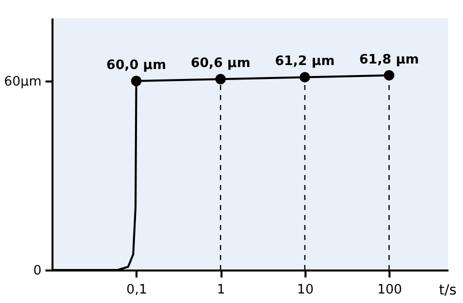 The width and height of the screenshot is (463, 303). What do you see at coordinates (305, 290) in the screenshot?
I see `x-tick-label: 10` at bounding box center [305, 290].